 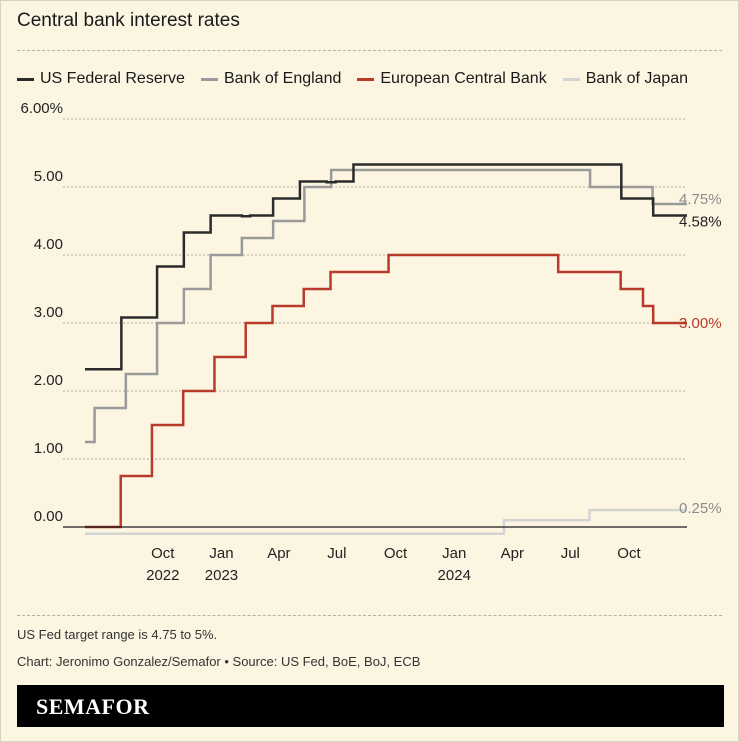 I want to click on legend-label: European Central Bank, so click(x=463, y=78).